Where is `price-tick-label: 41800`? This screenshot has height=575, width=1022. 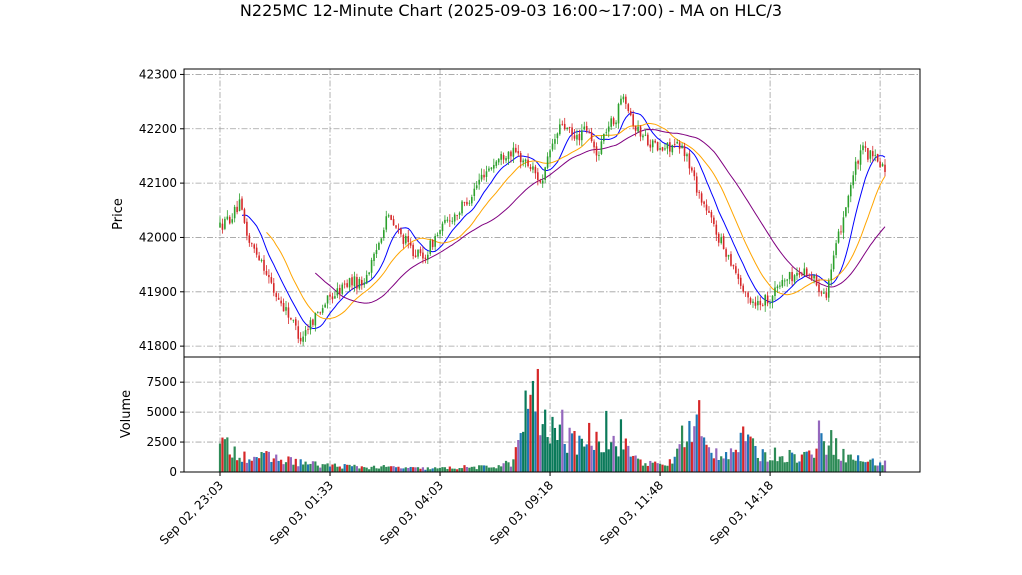
price-tick-label: 41800 is located at coordinates (158, 346).